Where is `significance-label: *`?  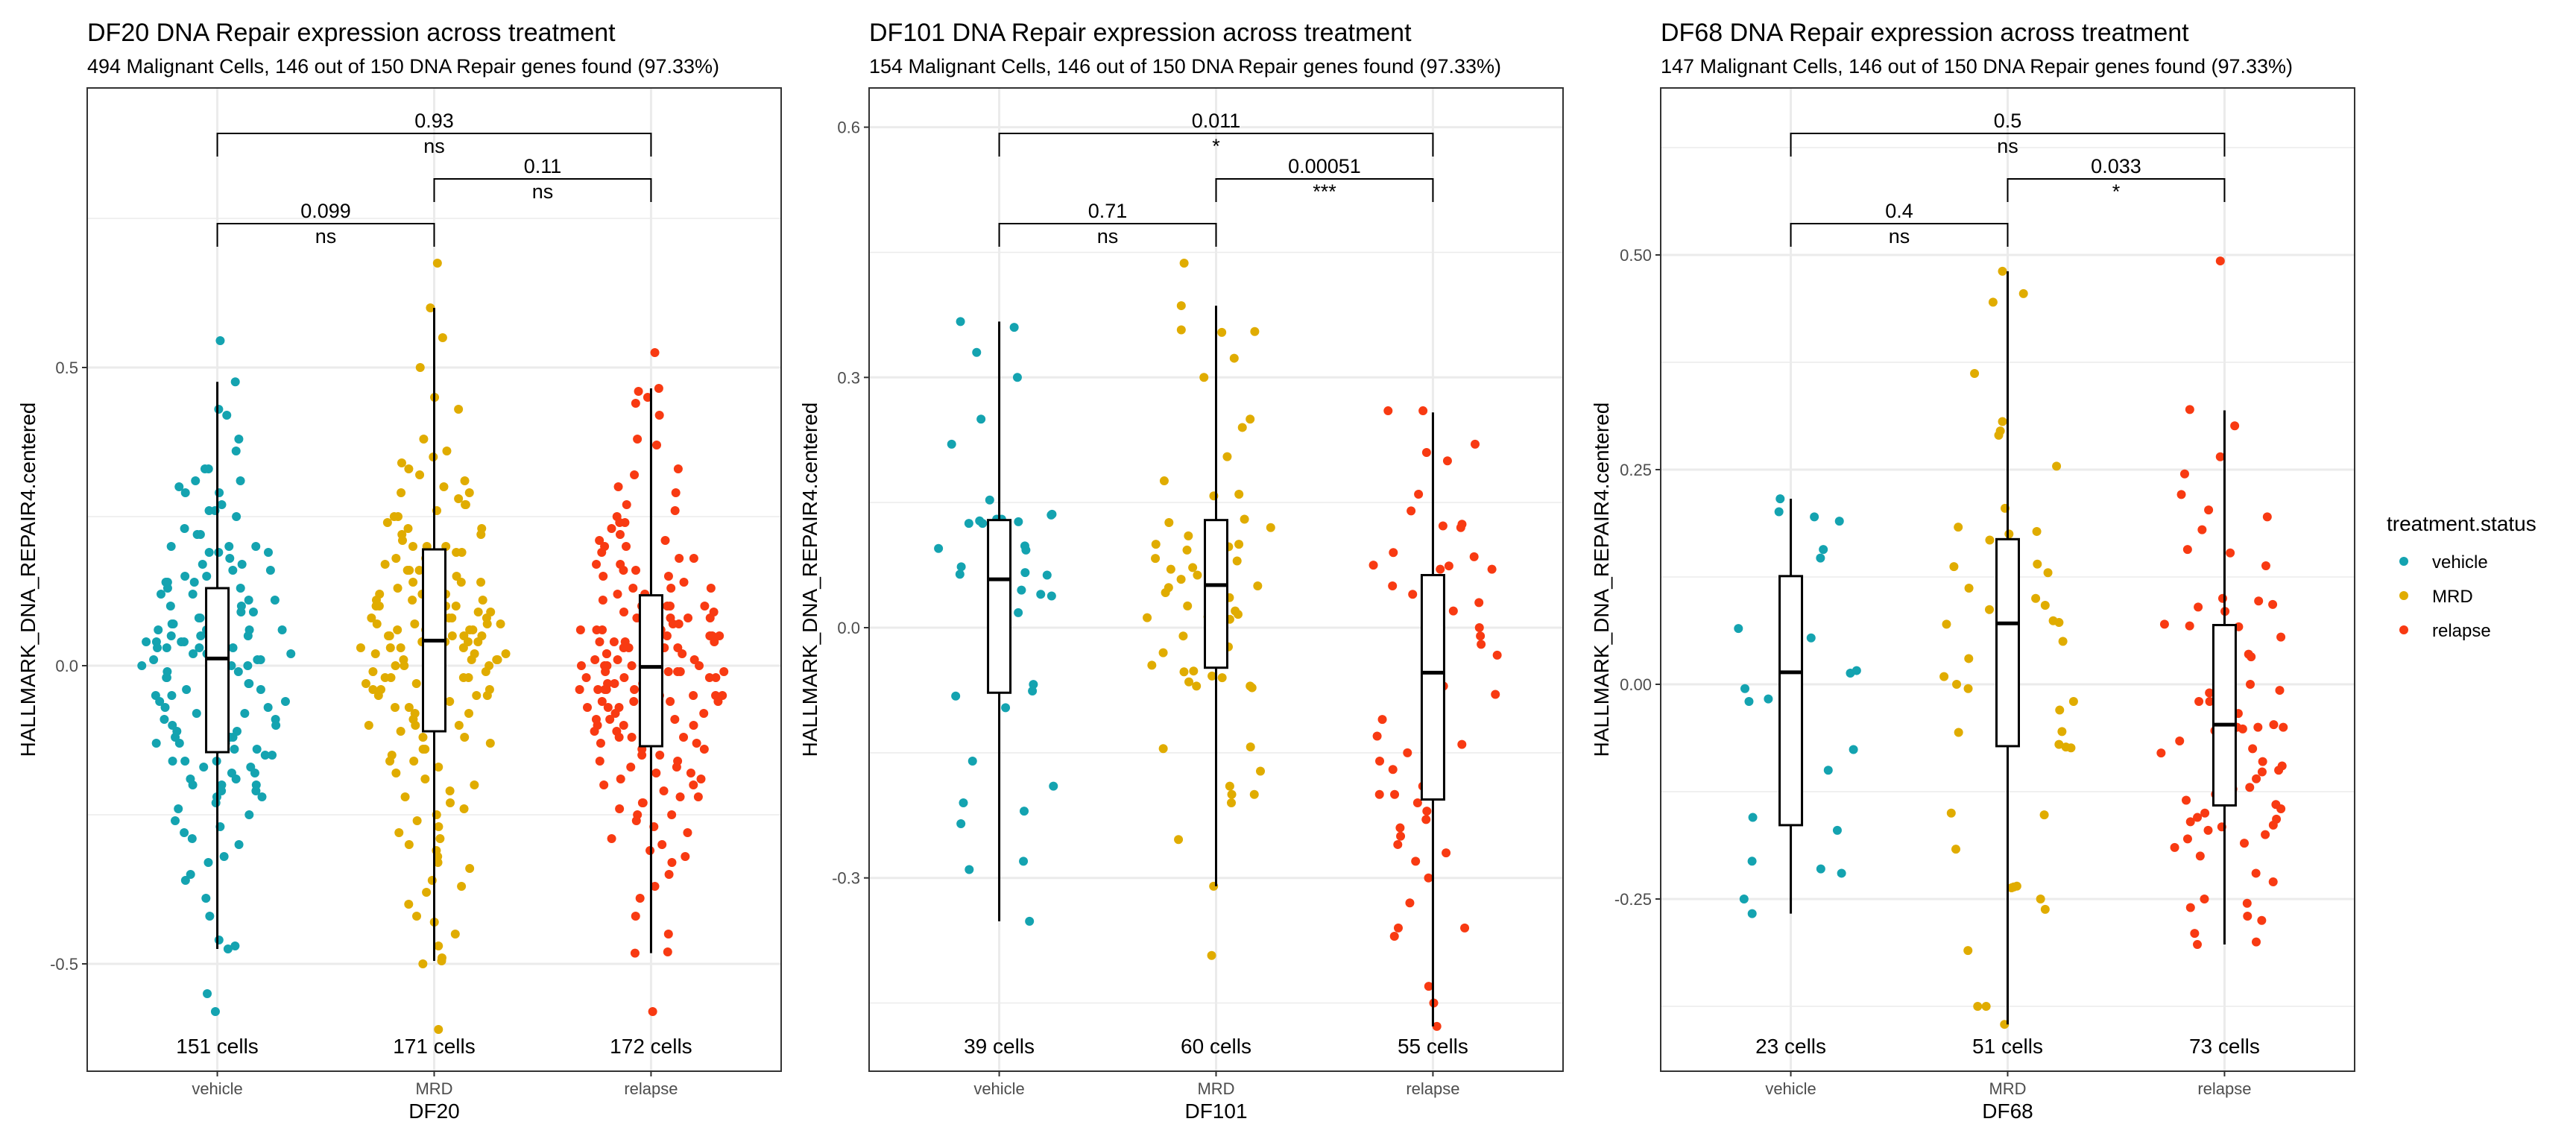 significance-label: * is located at coordinates (1216, 146).